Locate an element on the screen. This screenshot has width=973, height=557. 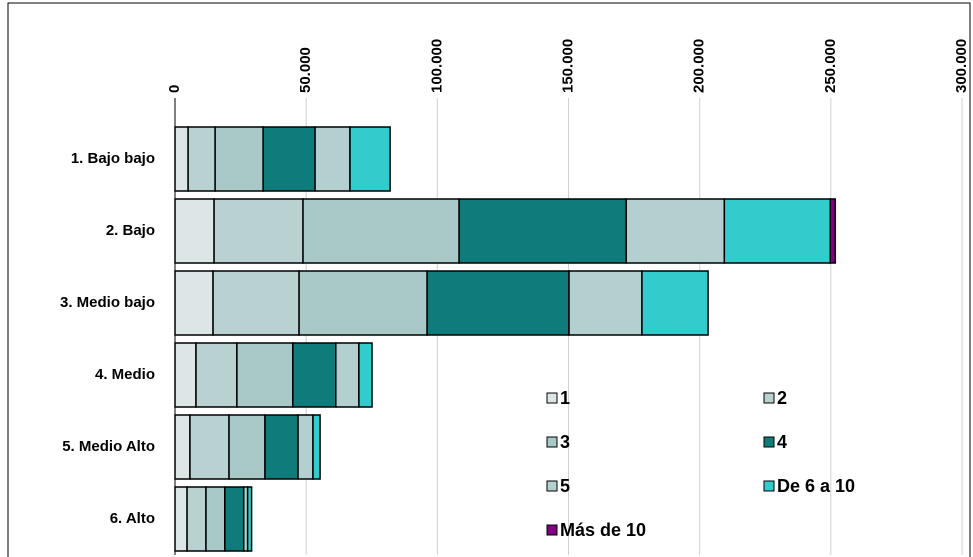
legend-label: 1 is located at coordinates (565, 398).